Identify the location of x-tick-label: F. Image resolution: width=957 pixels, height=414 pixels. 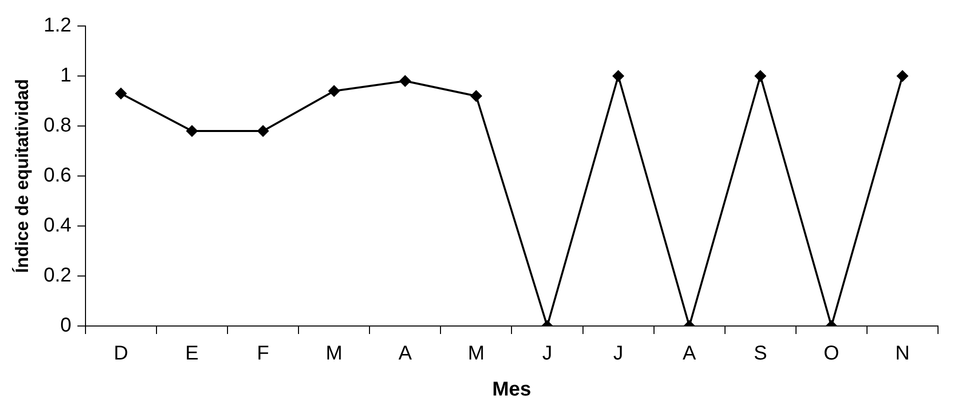
(263, 353).